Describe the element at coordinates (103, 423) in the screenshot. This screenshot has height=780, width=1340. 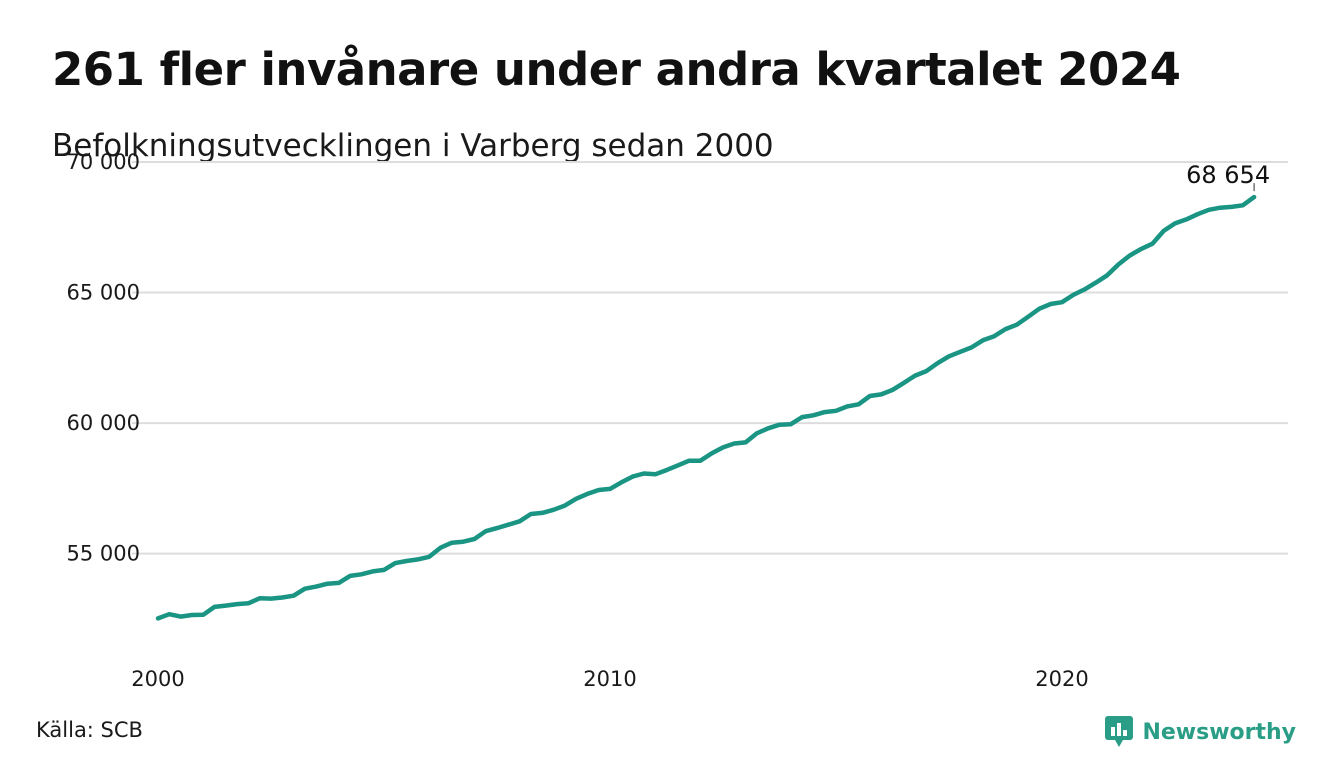
I see `y-tick-label: 60 000` at that location.